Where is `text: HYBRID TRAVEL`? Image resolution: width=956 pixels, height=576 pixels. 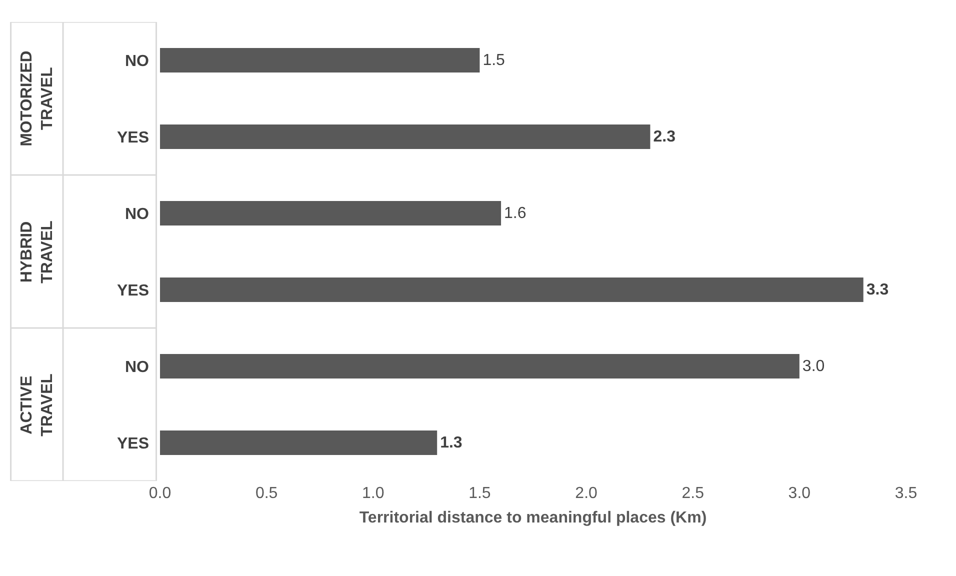 text: HYBRID TRAVEL is located at coordinates (37, 252).